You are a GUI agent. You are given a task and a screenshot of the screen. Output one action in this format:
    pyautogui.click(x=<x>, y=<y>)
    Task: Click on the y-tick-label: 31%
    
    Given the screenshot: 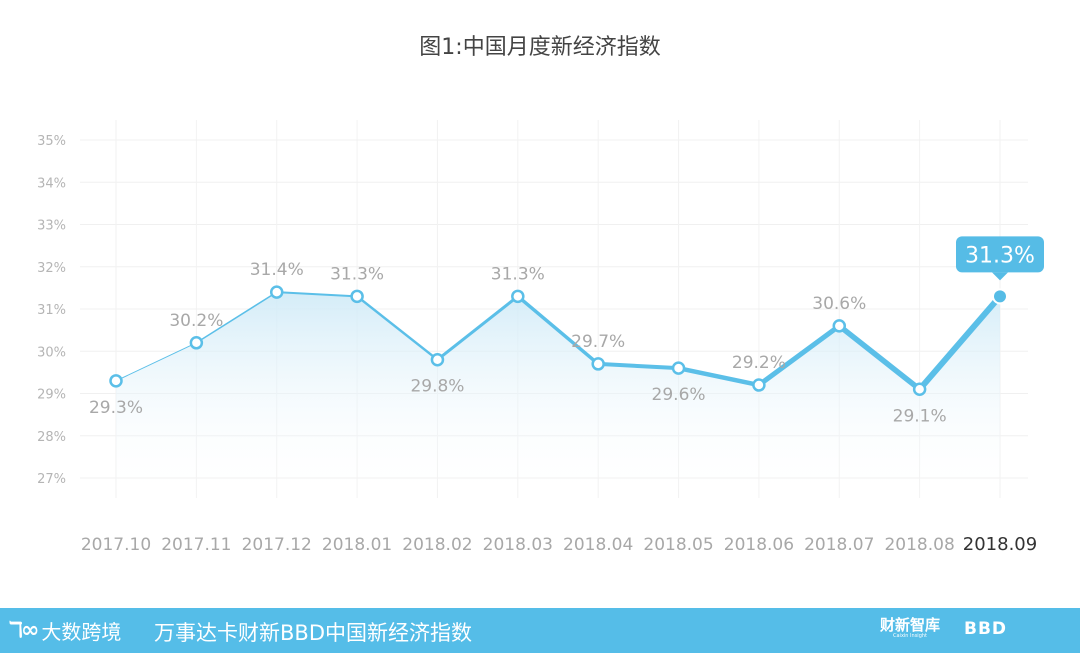 What is the action you would take?
    pyautogui.click(x=51, y=310)
    